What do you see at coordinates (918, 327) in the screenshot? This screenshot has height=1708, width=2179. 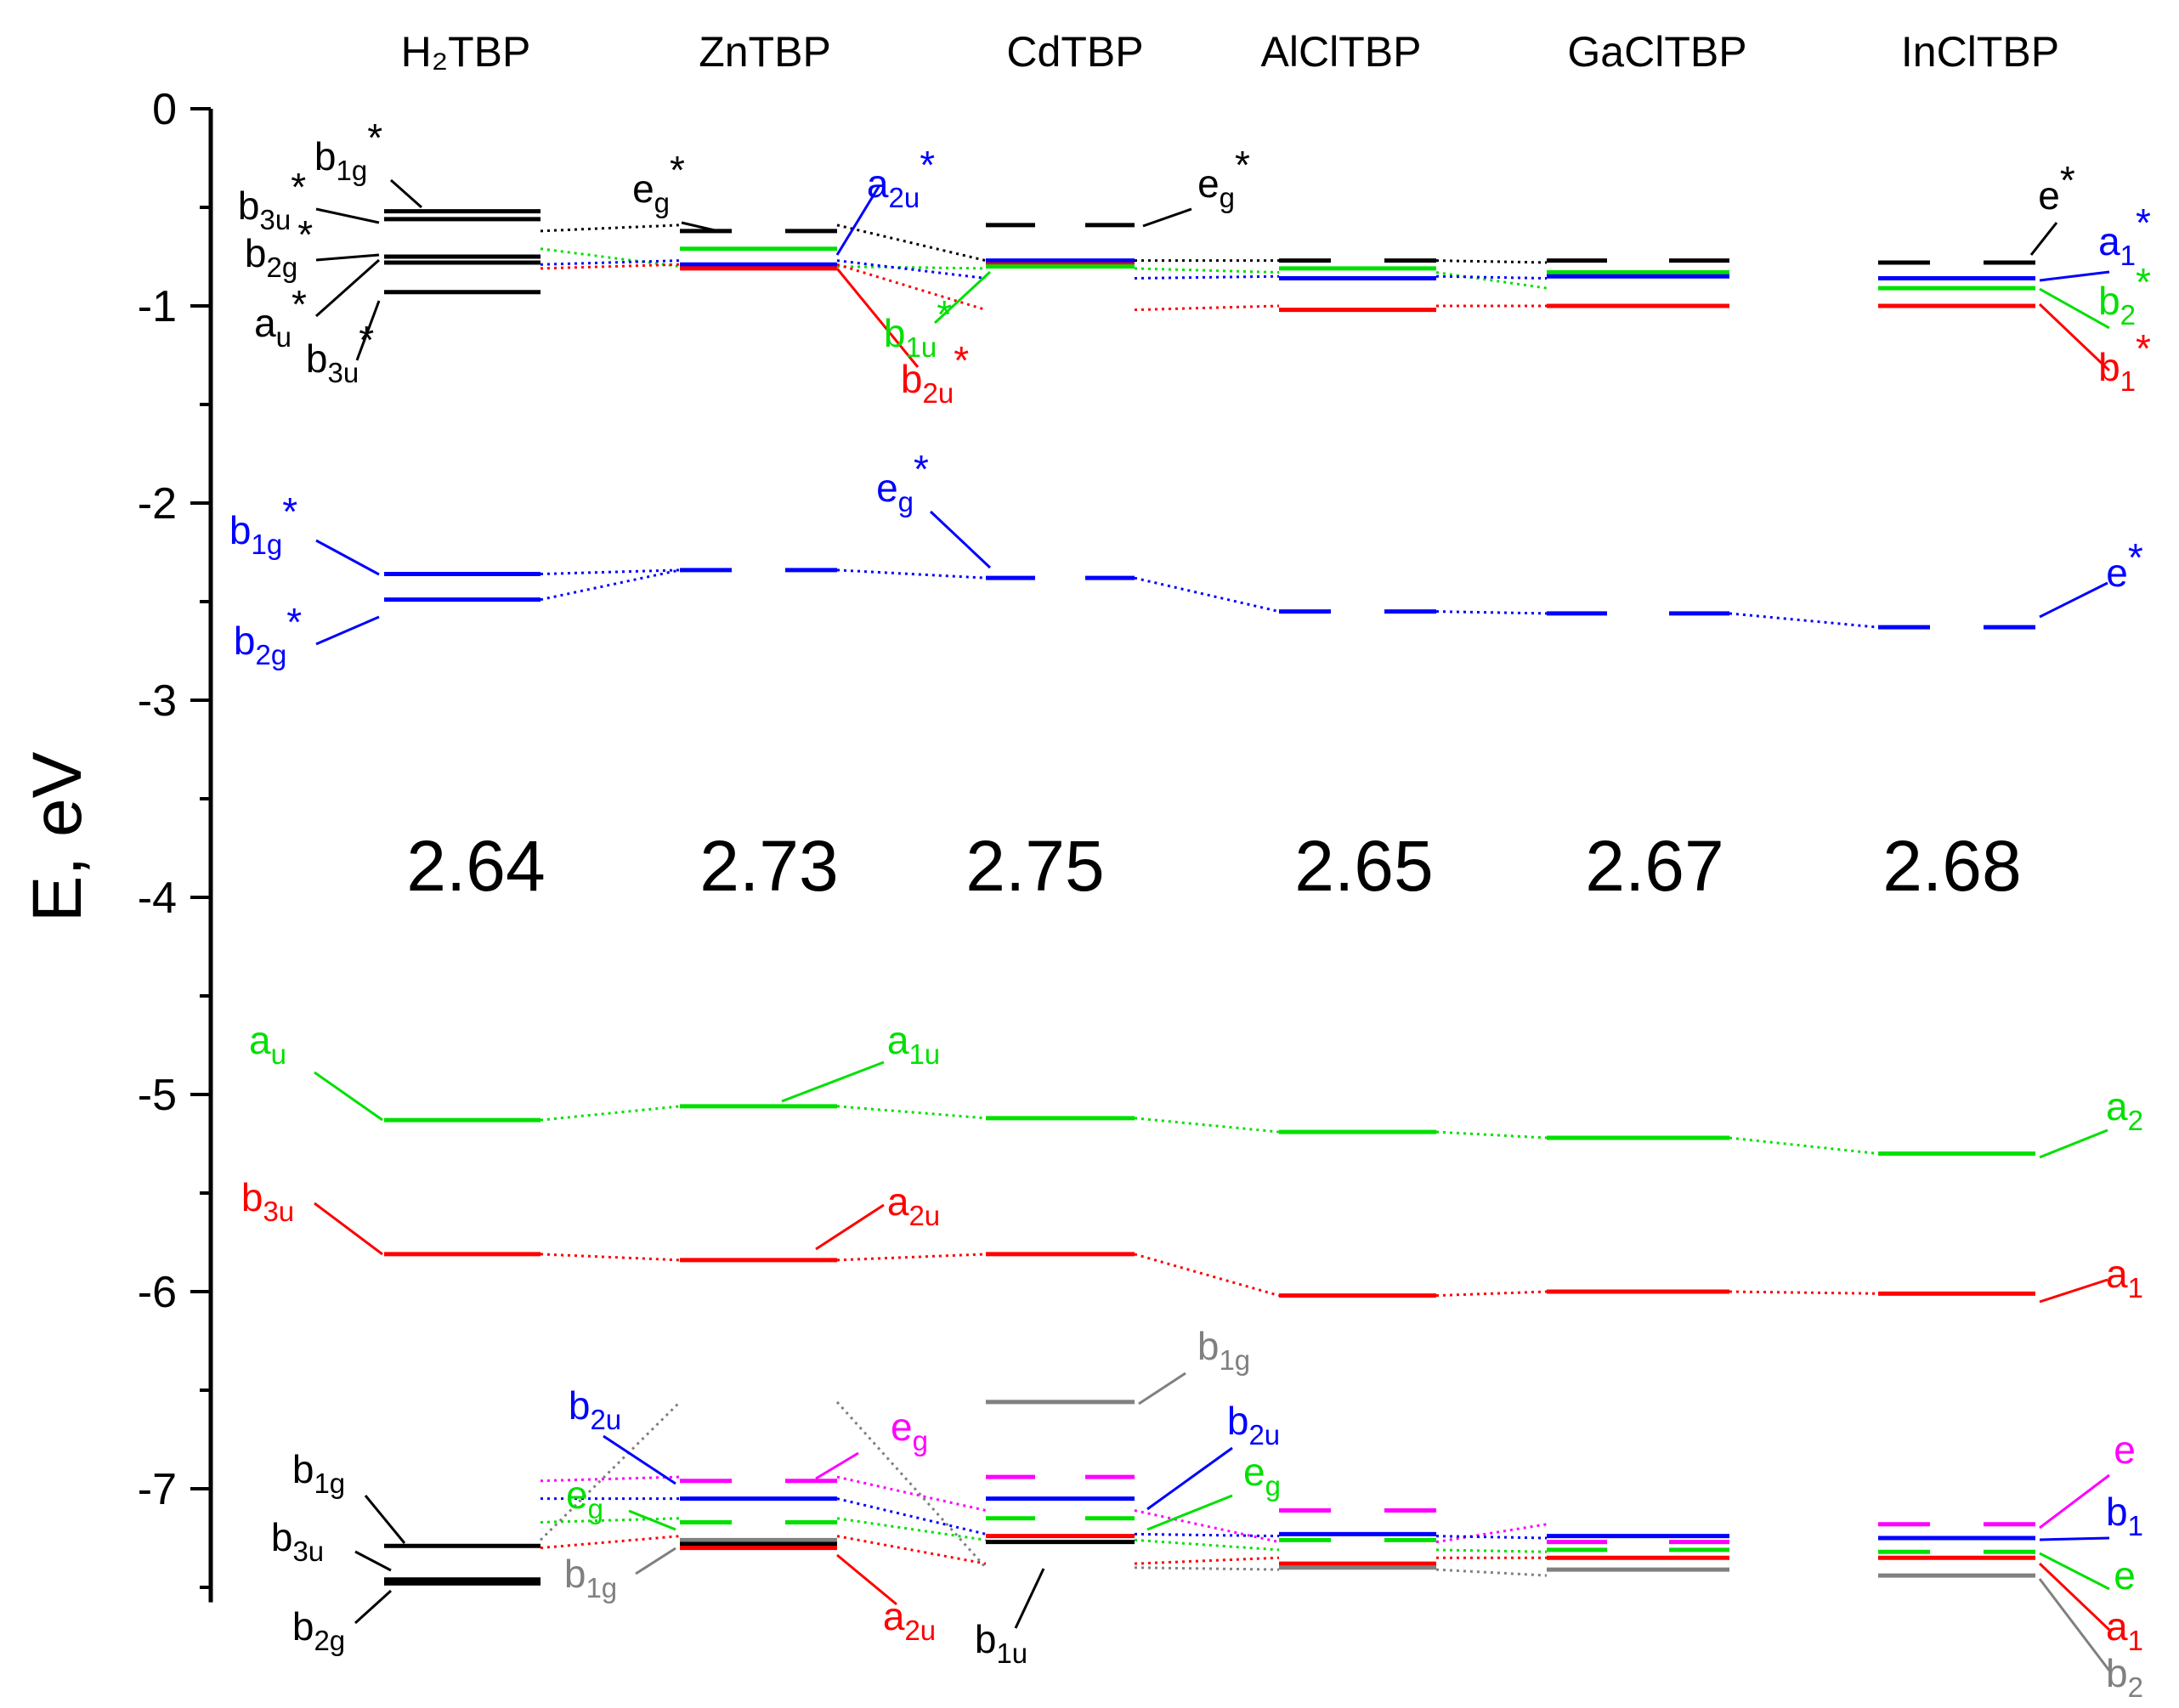 I see `orbital-label: b1u*` at bounding box center [918, 327].